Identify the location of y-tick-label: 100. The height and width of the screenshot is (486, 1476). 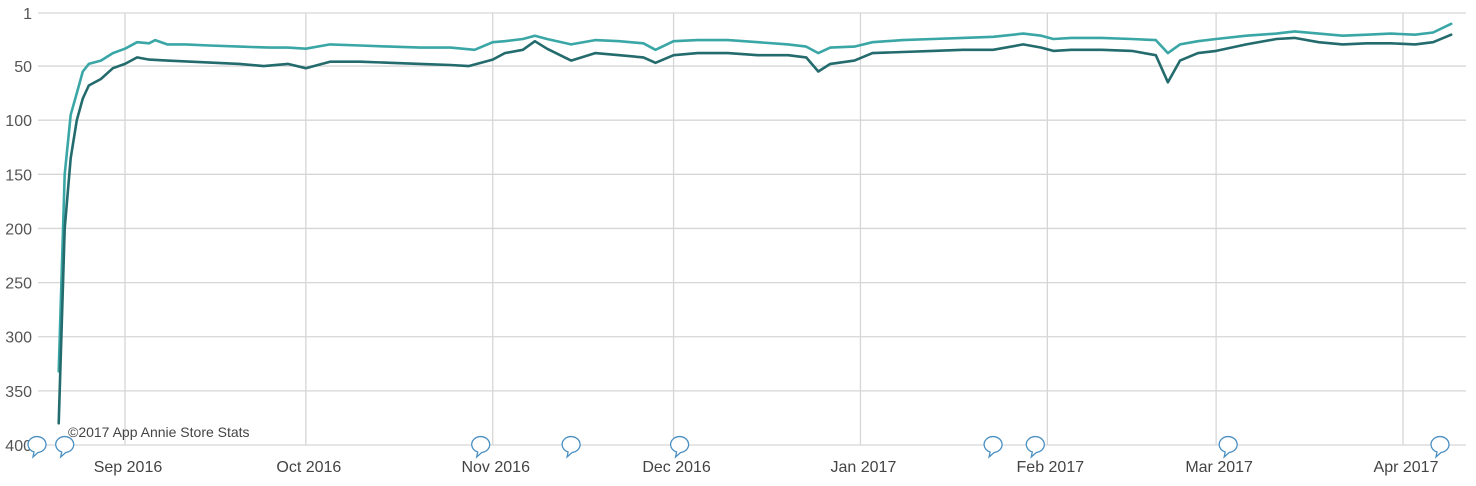
(18, 121).